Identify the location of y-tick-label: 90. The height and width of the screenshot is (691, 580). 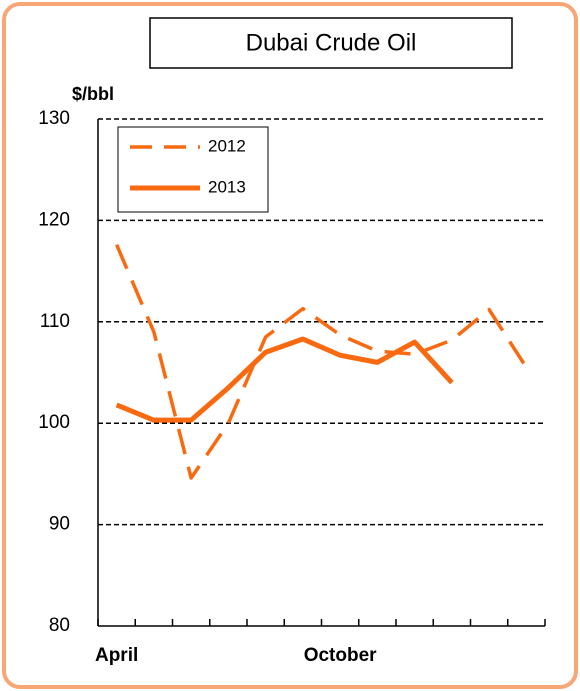
(59, 524).